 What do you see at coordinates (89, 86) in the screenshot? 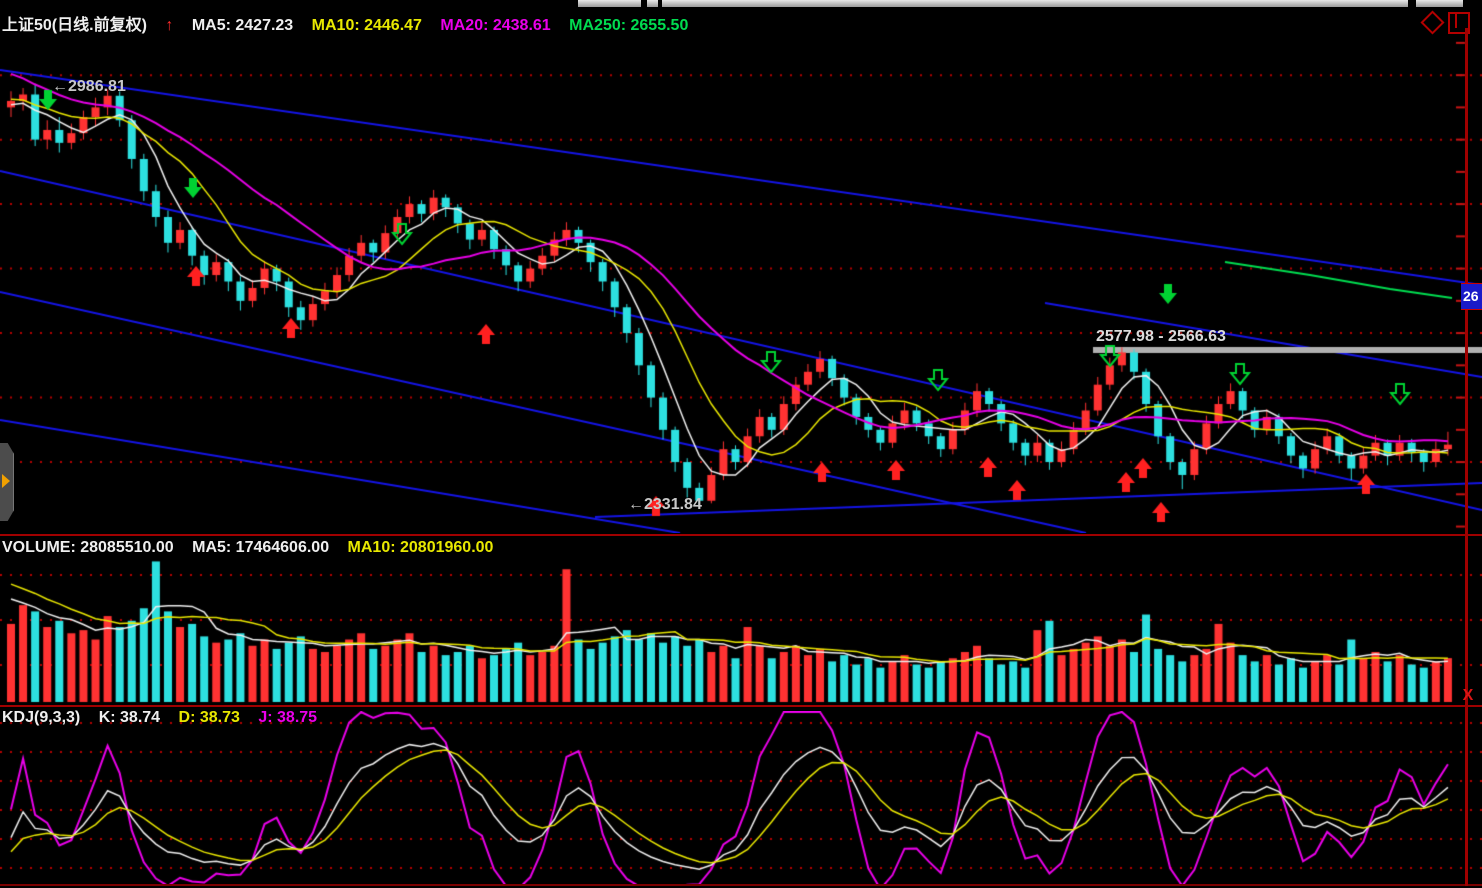
I see `high-price-label: ←2986.81` at bounding box center [89, 86].